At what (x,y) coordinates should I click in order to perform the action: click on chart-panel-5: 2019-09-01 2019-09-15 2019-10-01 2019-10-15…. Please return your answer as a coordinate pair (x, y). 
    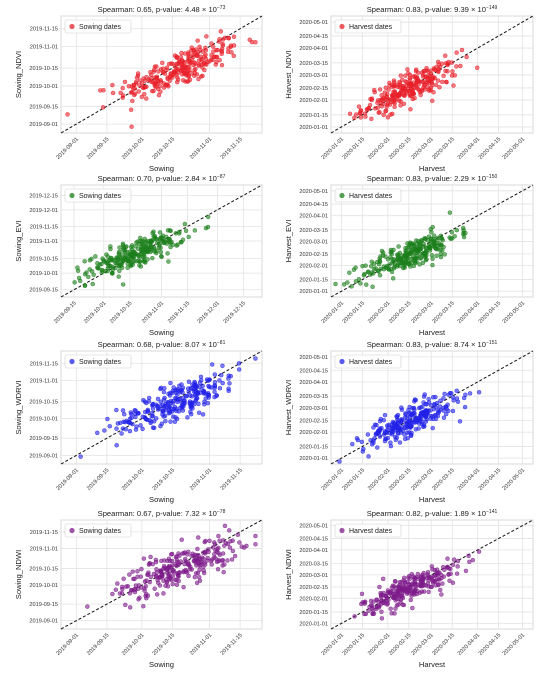
    Looking at the image, I should click on (138, 422).